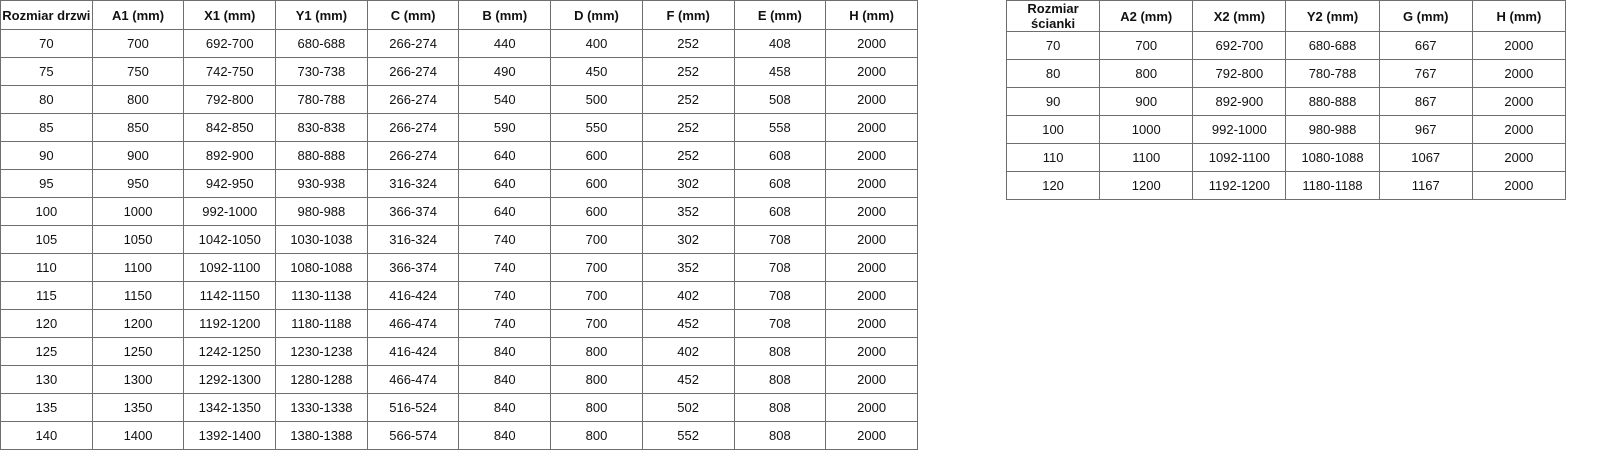 The width and height of the screenshot is (1600, 459). What do you see at coordinates (46, 323) in the screenshot?
I see `table-cell: 120` at bounding box center [46, 323].